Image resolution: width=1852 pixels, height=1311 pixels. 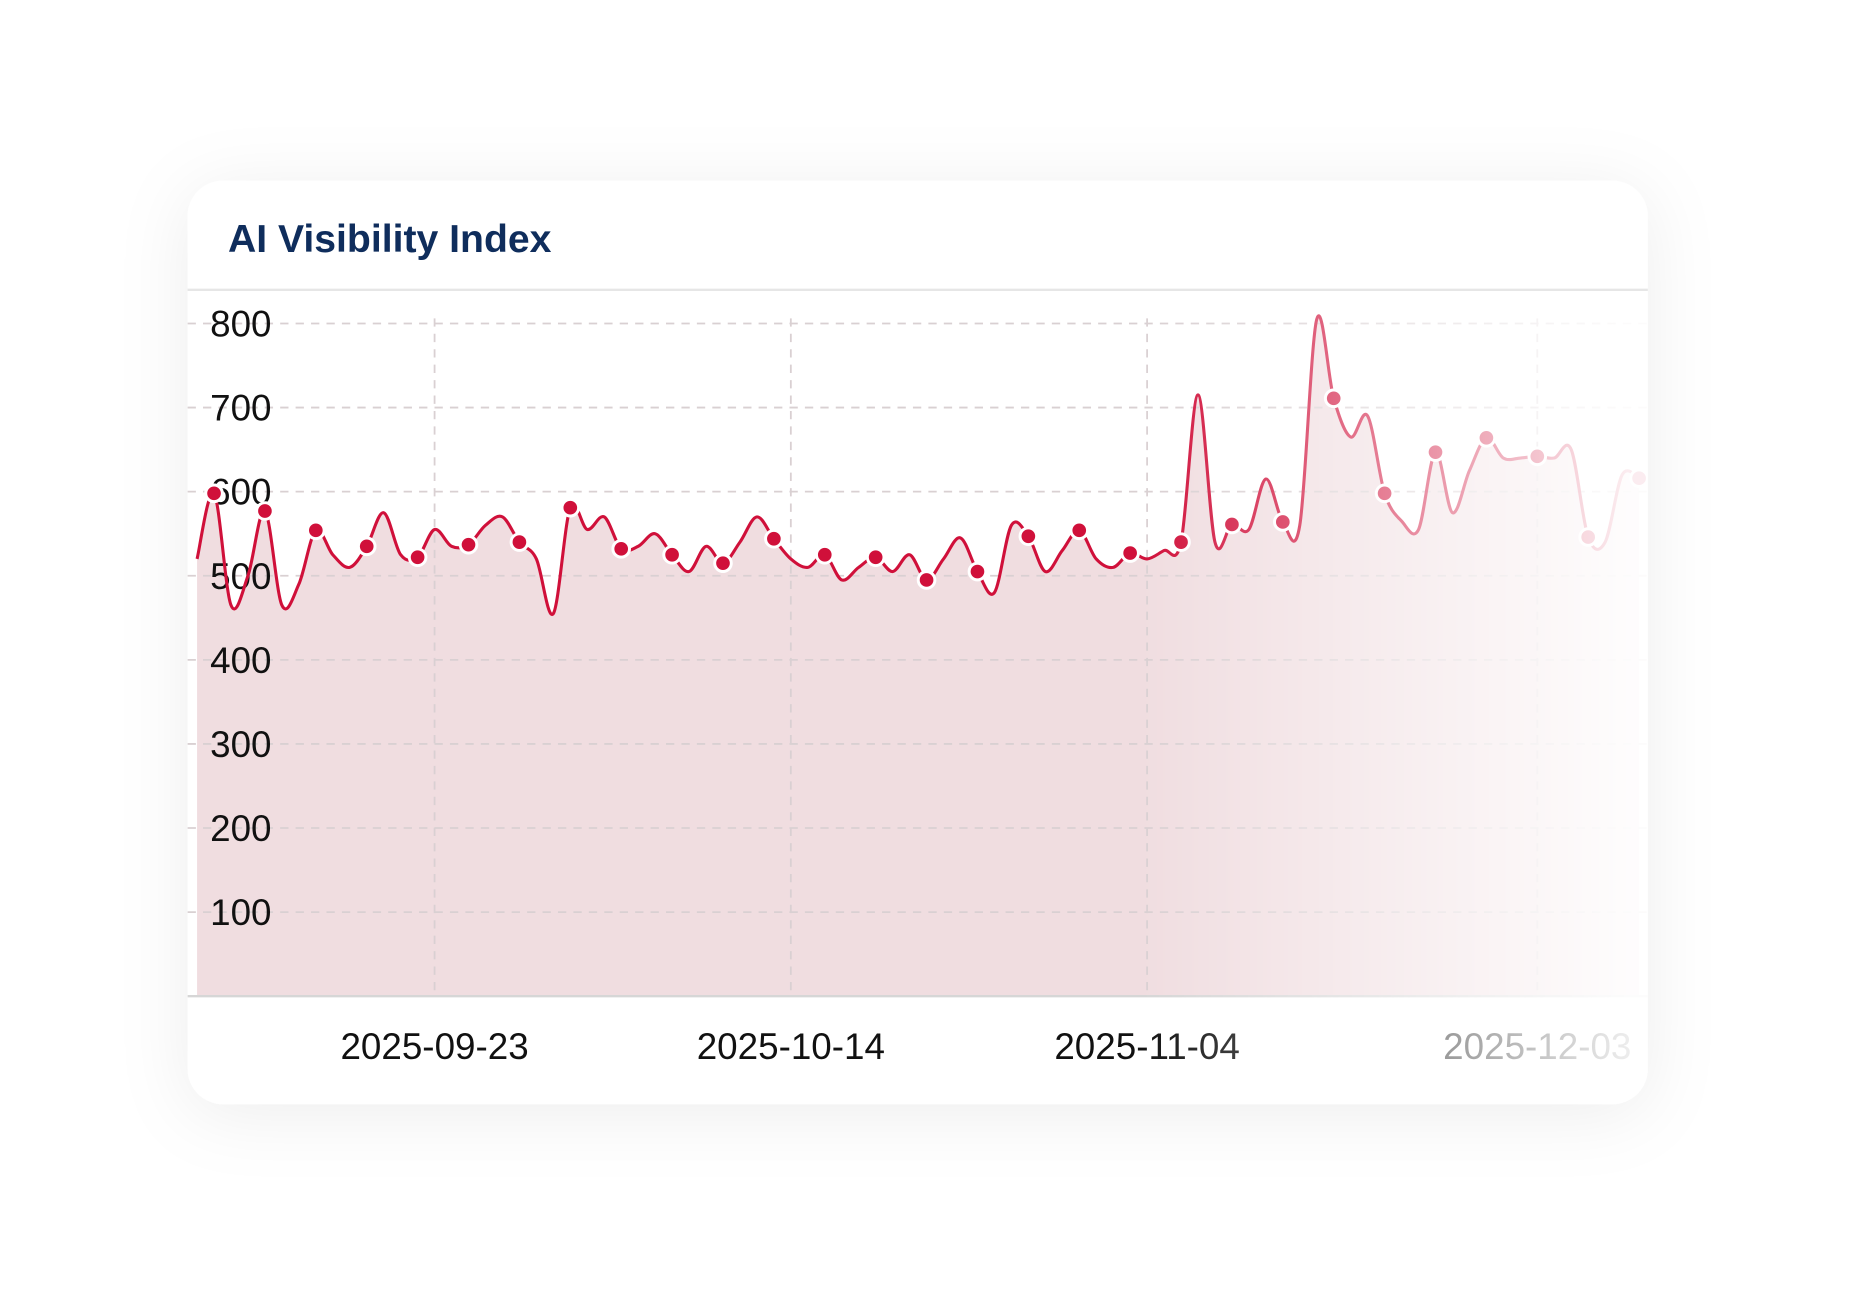 I want to click on y-tick-label: 700, so click(x=240, y=408).